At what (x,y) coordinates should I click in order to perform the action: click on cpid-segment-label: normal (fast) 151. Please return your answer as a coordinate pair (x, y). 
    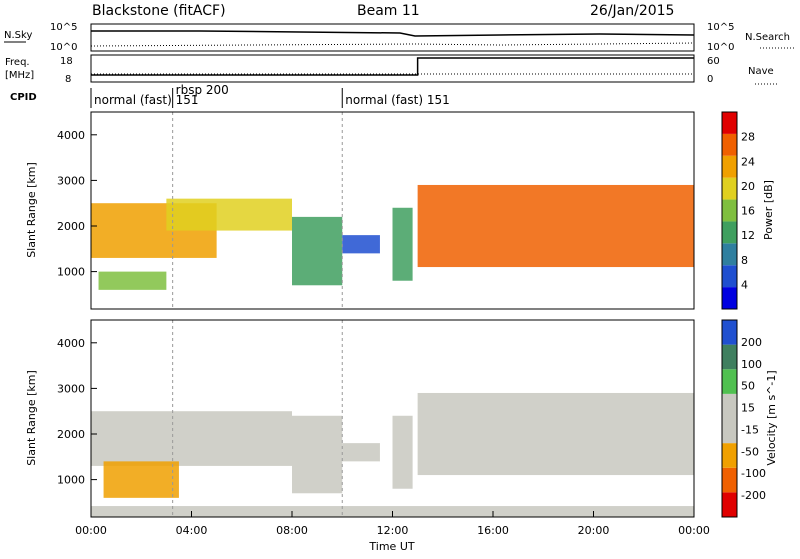
    Looking at the image, I should click on (397, 100).